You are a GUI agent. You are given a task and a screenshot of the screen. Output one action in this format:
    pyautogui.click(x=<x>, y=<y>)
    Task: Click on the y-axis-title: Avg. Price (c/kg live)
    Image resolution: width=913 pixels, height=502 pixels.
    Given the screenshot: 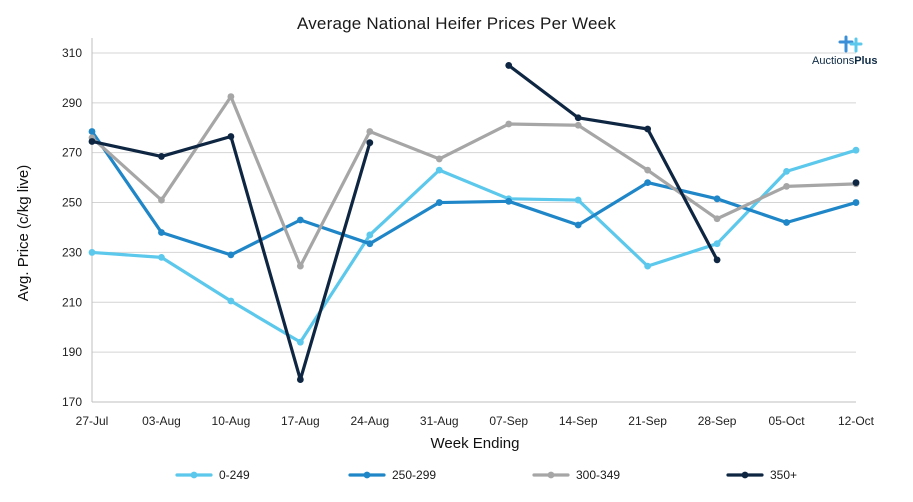 What is the action you would take?
    pyautogui.click(x=23, y=233)
    